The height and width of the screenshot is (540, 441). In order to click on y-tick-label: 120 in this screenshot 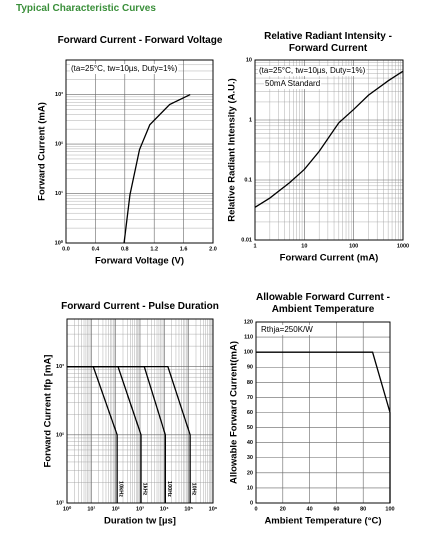, I will do `click(248, 322)`.